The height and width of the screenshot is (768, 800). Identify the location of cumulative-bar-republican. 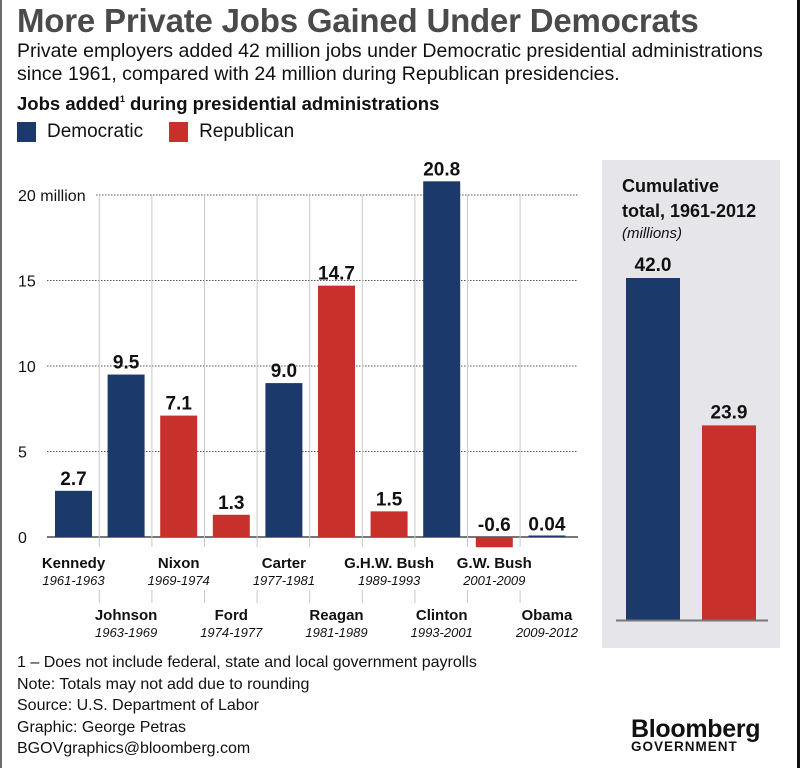
(729, 522).